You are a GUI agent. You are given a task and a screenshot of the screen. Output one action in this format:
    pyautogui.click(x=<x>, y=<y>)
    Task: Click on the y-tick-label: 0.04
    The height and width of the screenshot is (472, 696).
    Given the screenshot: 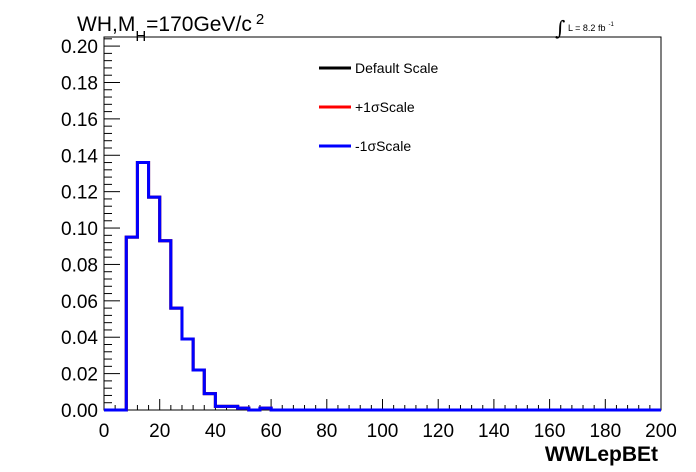 What is the action you would take?
    pyautogui.click(x=79, y=338)
    